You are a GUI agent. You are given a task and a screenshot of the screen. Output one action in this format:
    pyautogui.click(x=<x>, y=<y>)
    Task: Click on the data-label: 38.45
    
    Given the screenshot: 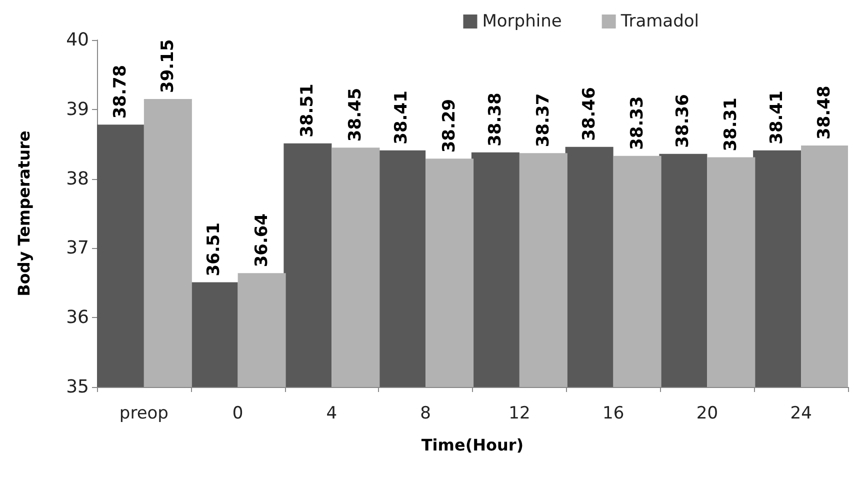 What is the action you would take?
    pyautogui.click(x=356, y=115)
    